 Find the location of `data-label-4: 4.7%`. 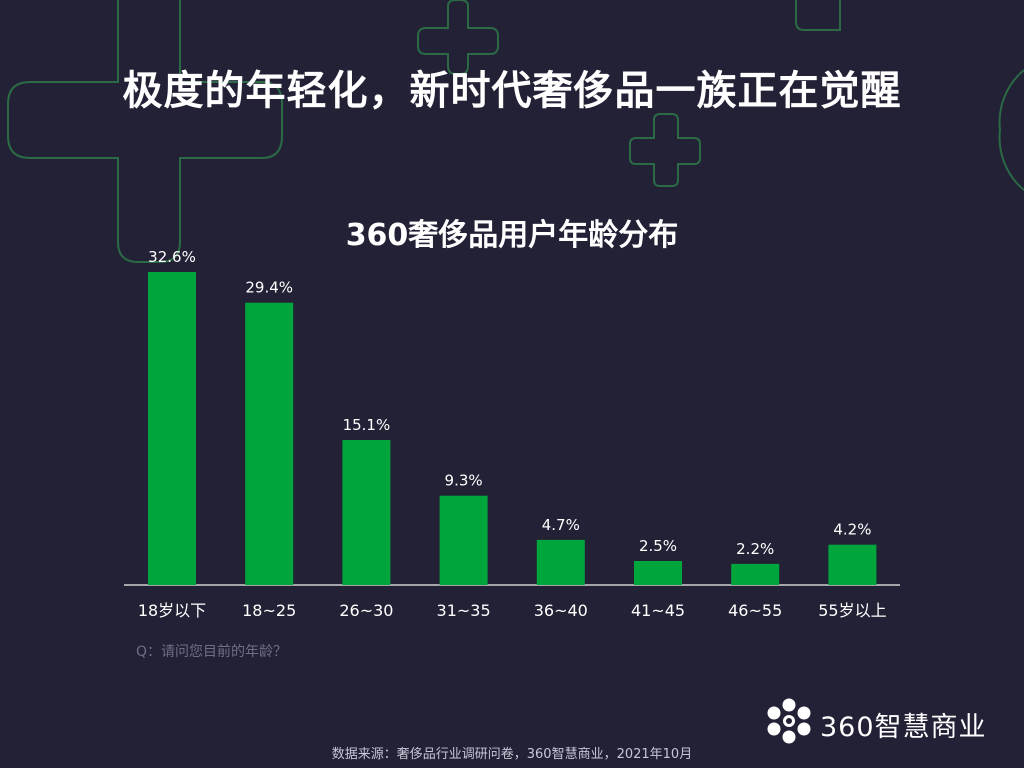

data-label-4: 4.7% is located at coordinates (561, 525).